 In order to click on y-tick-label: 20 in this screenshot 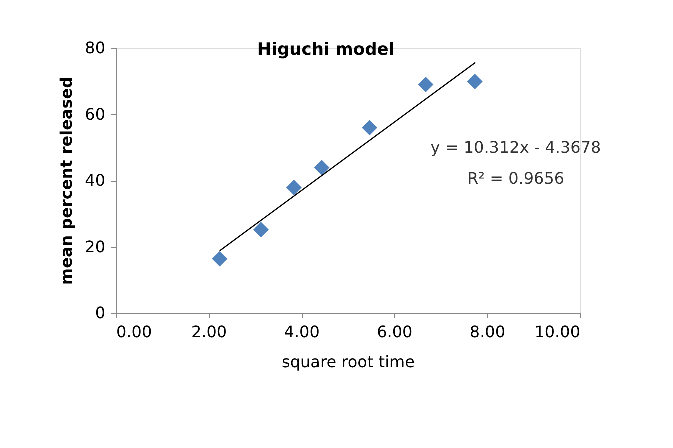, I will do `click(95, 246)`.